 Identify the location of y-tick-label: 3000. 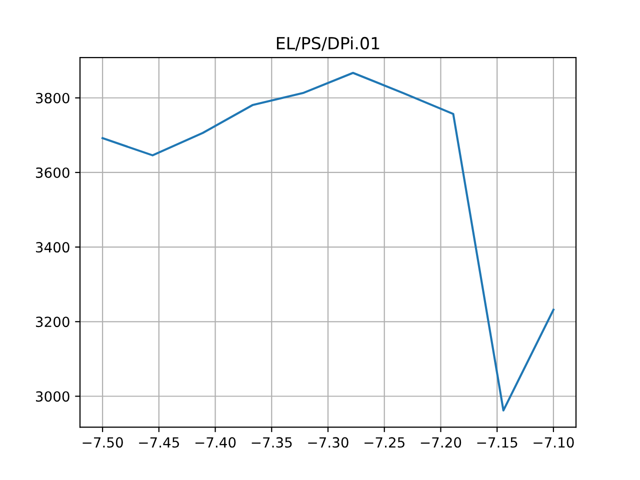
(53, 396).